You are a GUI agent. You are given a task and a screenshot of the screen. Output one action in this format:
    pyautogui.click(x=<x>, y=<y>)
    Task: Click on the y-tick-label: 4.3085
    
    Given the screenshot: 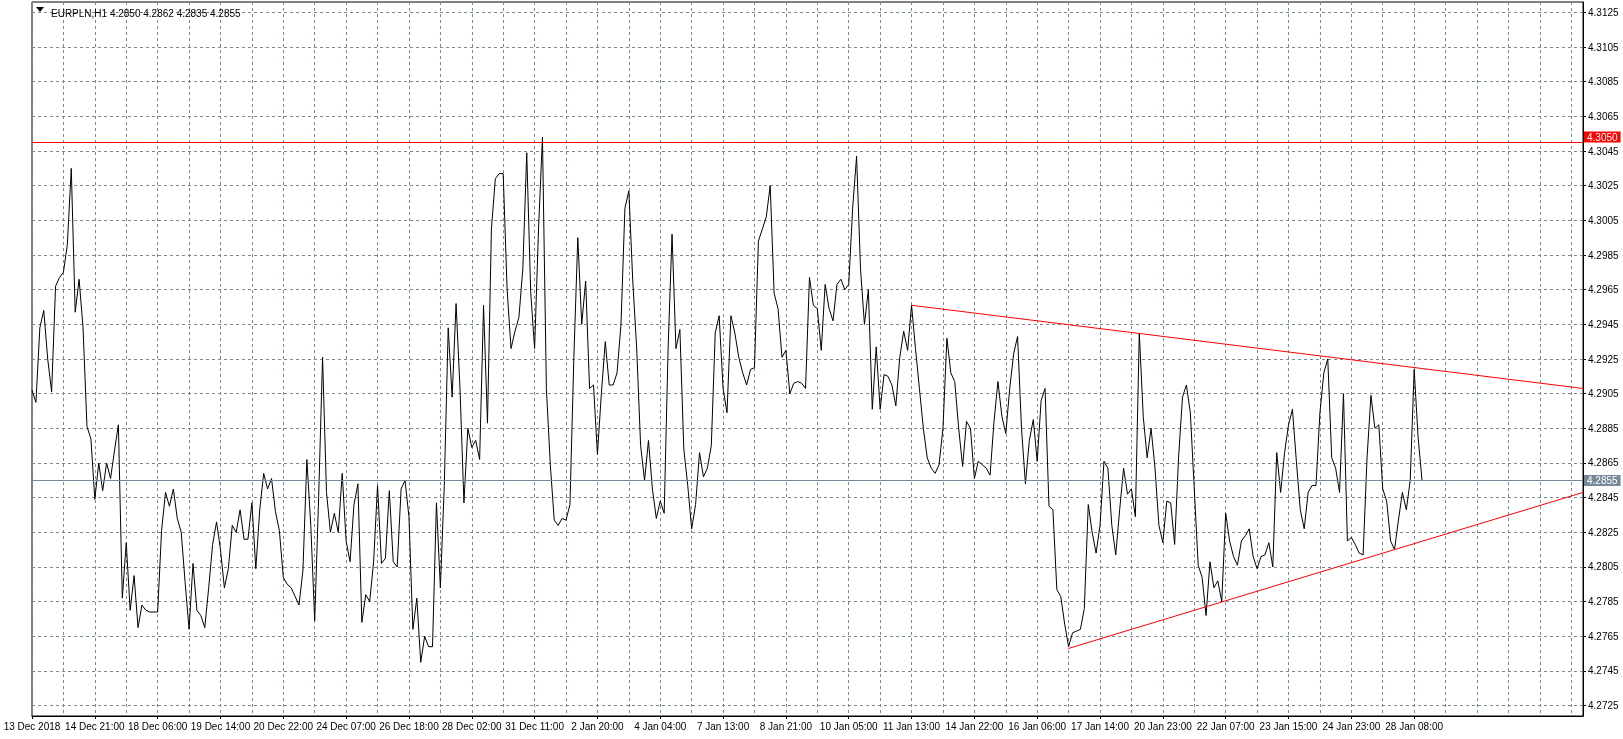 What is the action you would take?
    pyautogui.click(x=1604, y=82)
    